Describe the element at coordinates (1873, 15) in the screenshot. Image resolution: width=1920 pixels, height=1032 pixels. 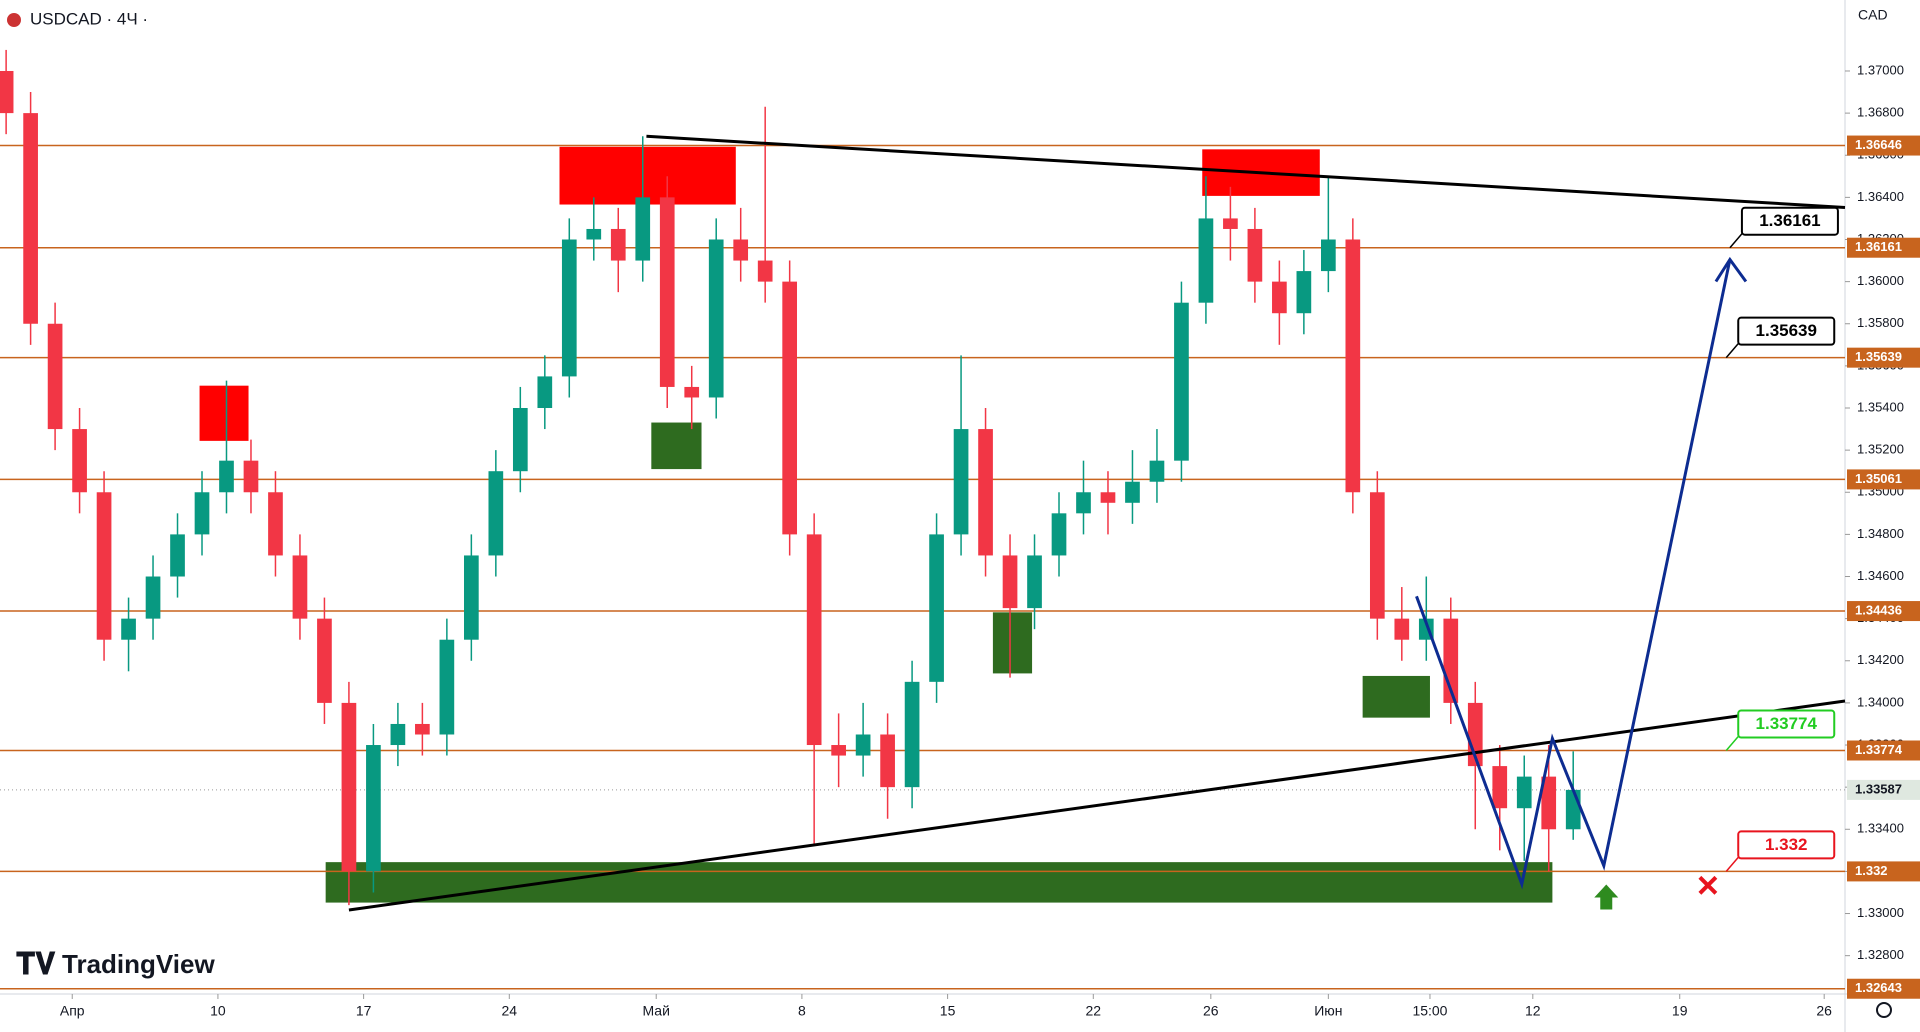
I see `currency: CAD` at that location.